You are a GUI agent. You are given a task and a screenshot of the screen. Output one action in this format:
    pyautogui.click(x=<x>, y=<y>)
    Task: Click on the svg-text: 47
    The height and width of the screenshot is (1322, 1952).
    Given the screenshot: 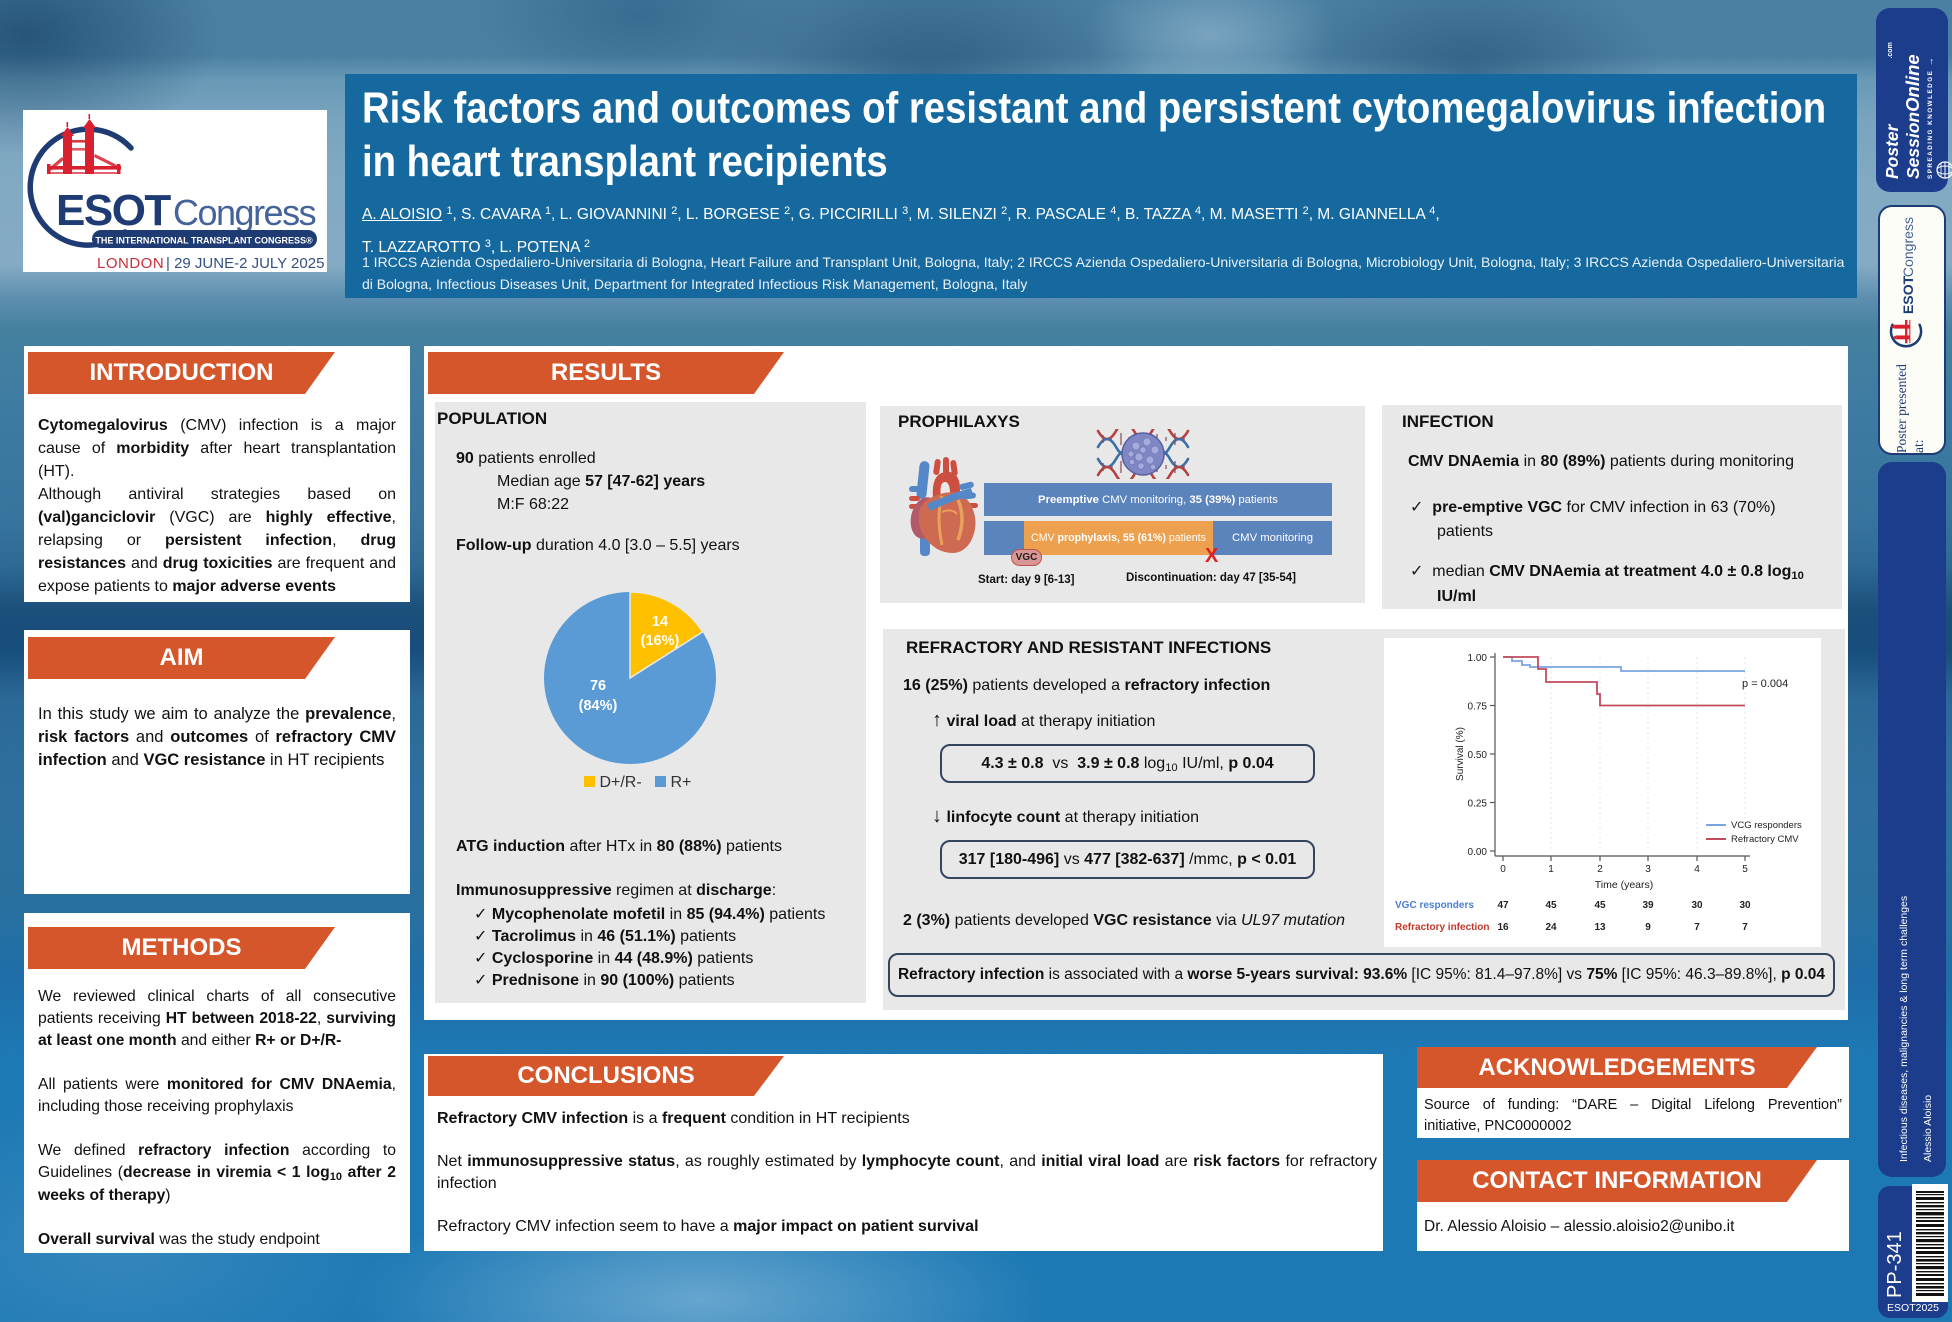 What is the action you would take?
    pyautogui.click(x=1503, y=905)
    